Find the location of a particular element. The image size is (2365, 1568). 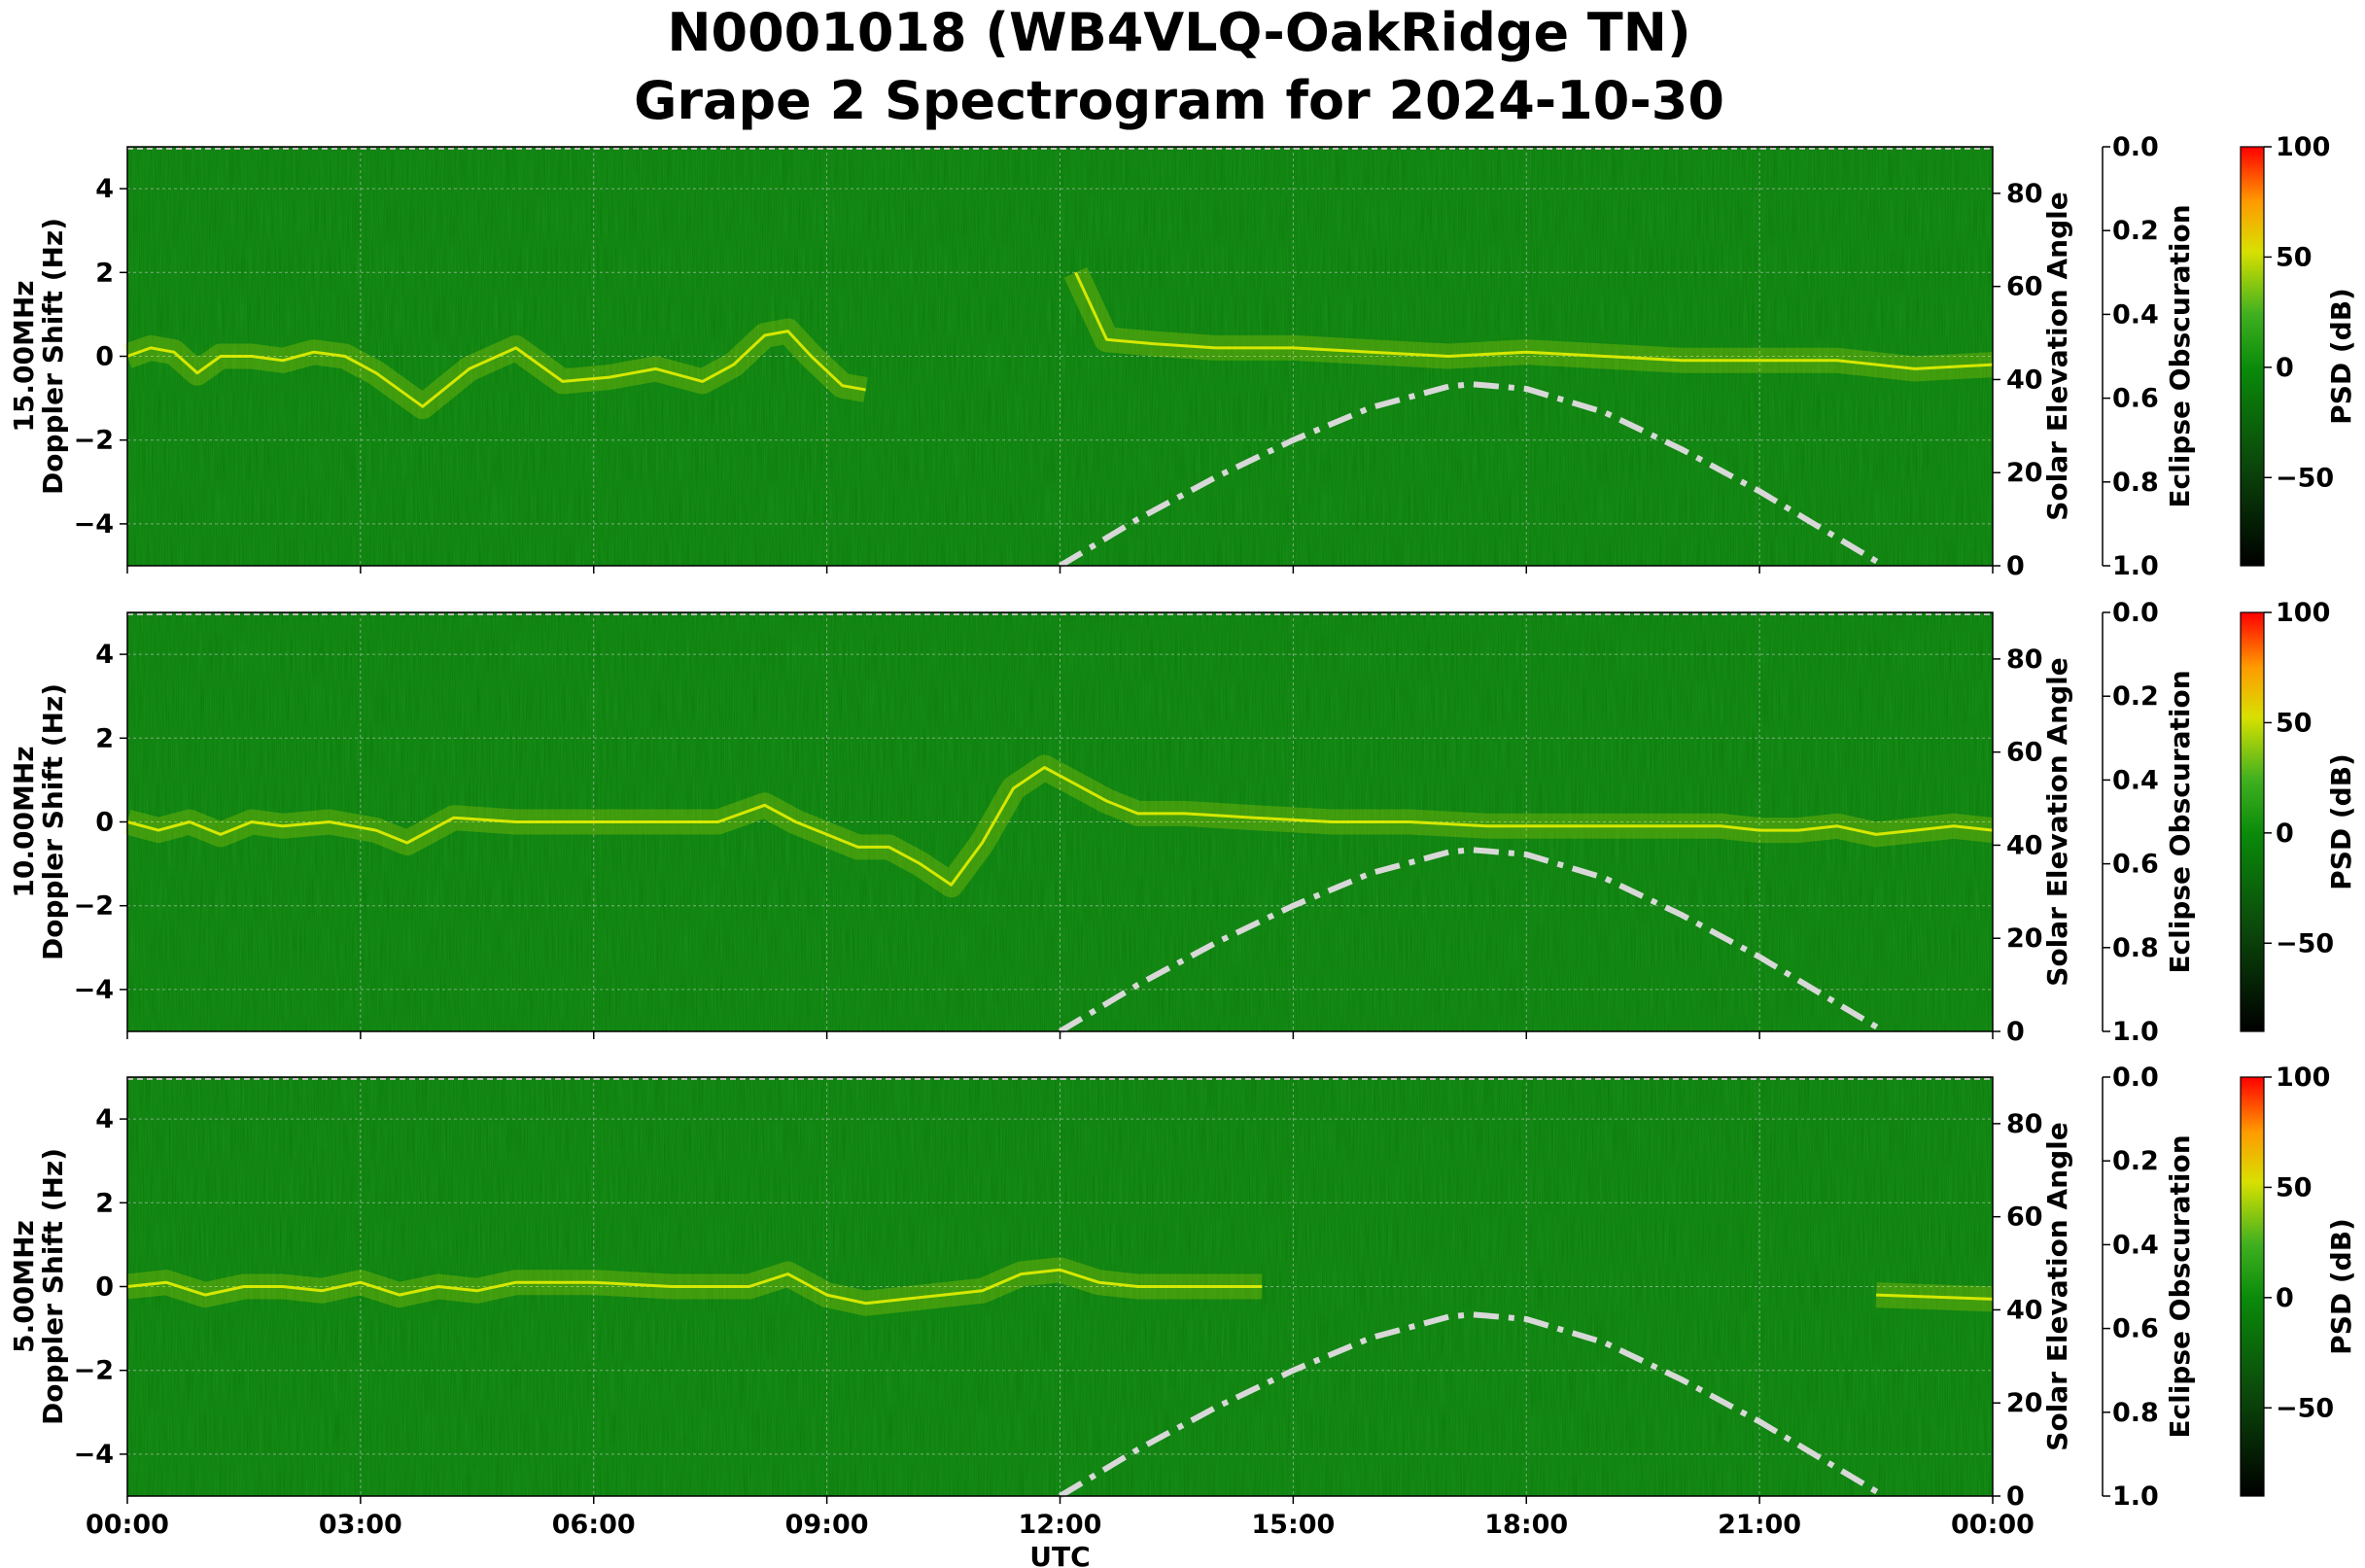

y-axis-label-frequency: 15.00MHz is located at coordinates (24, 356).